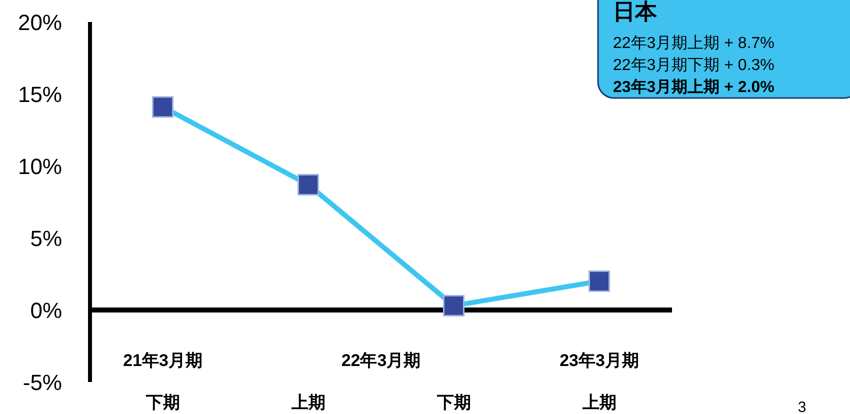 The width and height of the screenshot is (850, 414). Describe the element at coordinates (40, 94) in the screenshot. I see `y-tick-label: 15%` at that location.